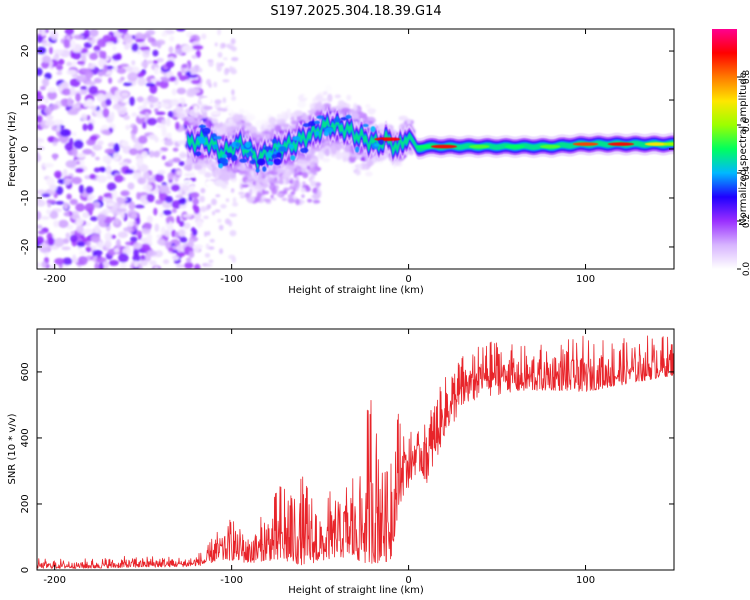  Describe the element at coordinates (585, 580) in the screenshot. I see `snr-x-tick-label: 100` at that location.